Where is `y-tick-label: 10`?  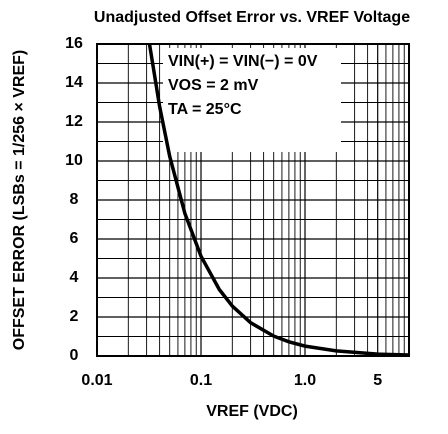
y-tick-label: 10 is located at coordinates (74, 160).